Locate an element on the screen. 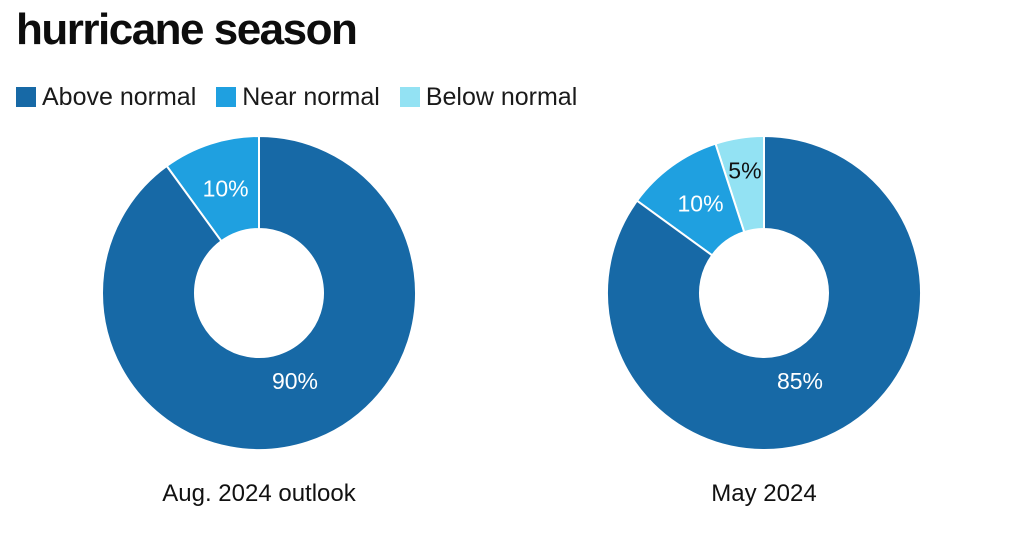  legend-item-near-normal: Near normal is located at coordinates (298, 97).